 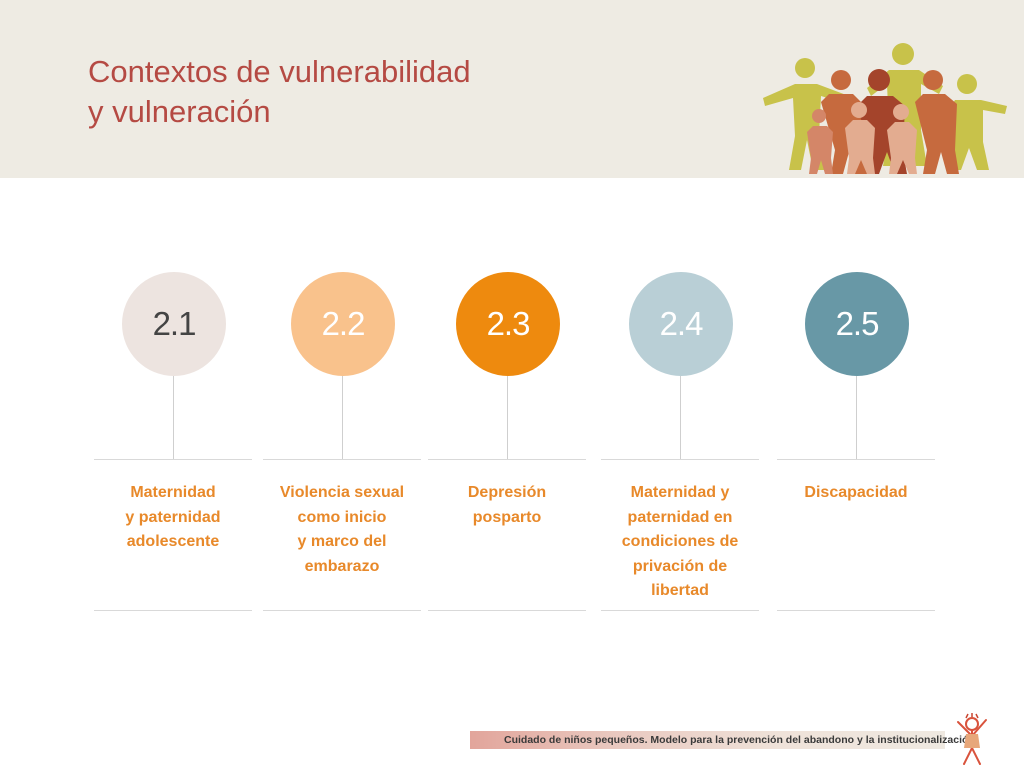 What do you see at coordinates (173, 517) in the screenshot?
I see `context-label: Maternidad y paternidad adolescente` at bounding box center [173, 517].